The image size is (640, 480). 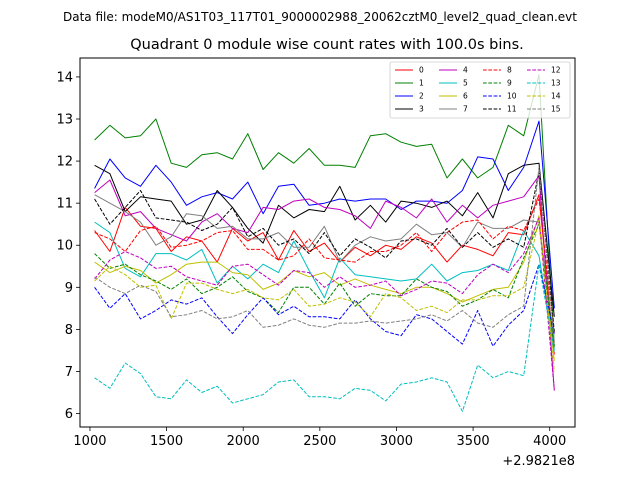 What do you see at coordinates (69, 414) in the screenshot?
I see `y-tick-label: 6` at bounding box center [69, 414].